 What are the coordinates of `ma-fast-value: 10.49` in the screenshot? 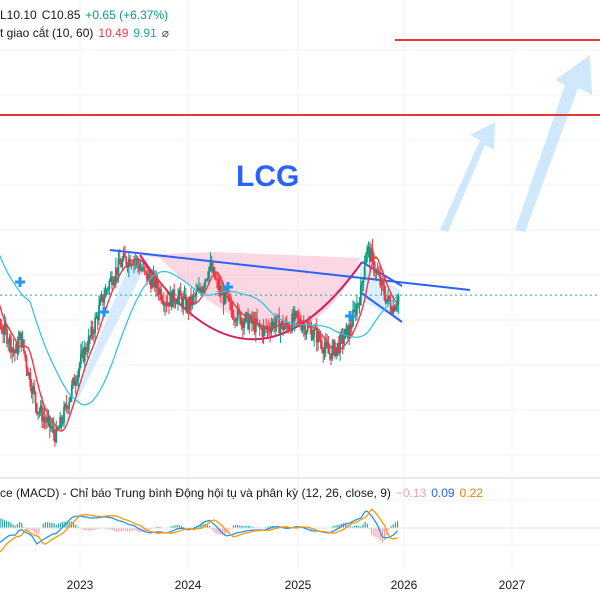 It's located at (113, 33).